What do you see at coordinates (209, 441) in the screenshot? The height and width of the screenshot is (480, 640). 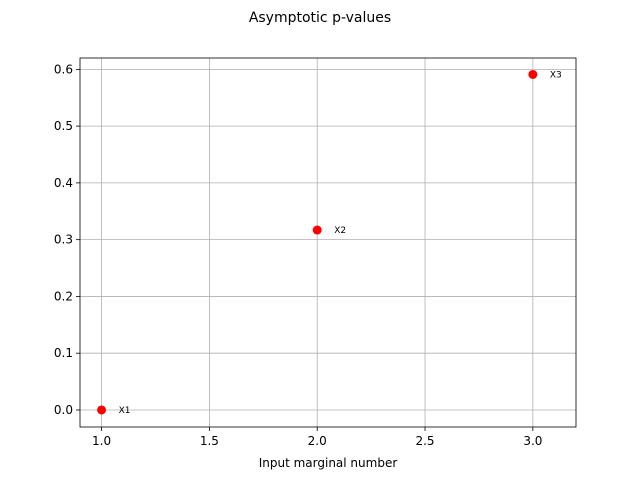 I see `x-tick-label: 1.5` at bounding box center [209, 441].